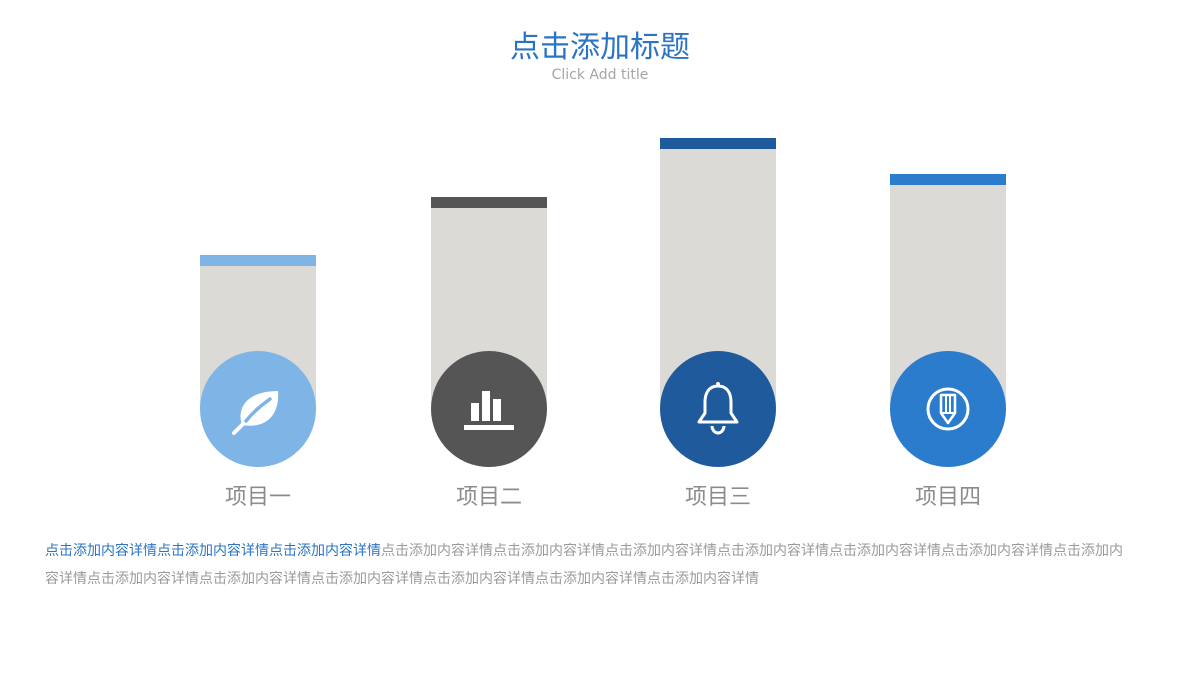 Image resolution: width=1200 pixels, height=675 pixels. What do you see at coordinates (948, 337) in the screenshot?
I see `diagram-item-4: 项目四` at bounding box center [948, 337].